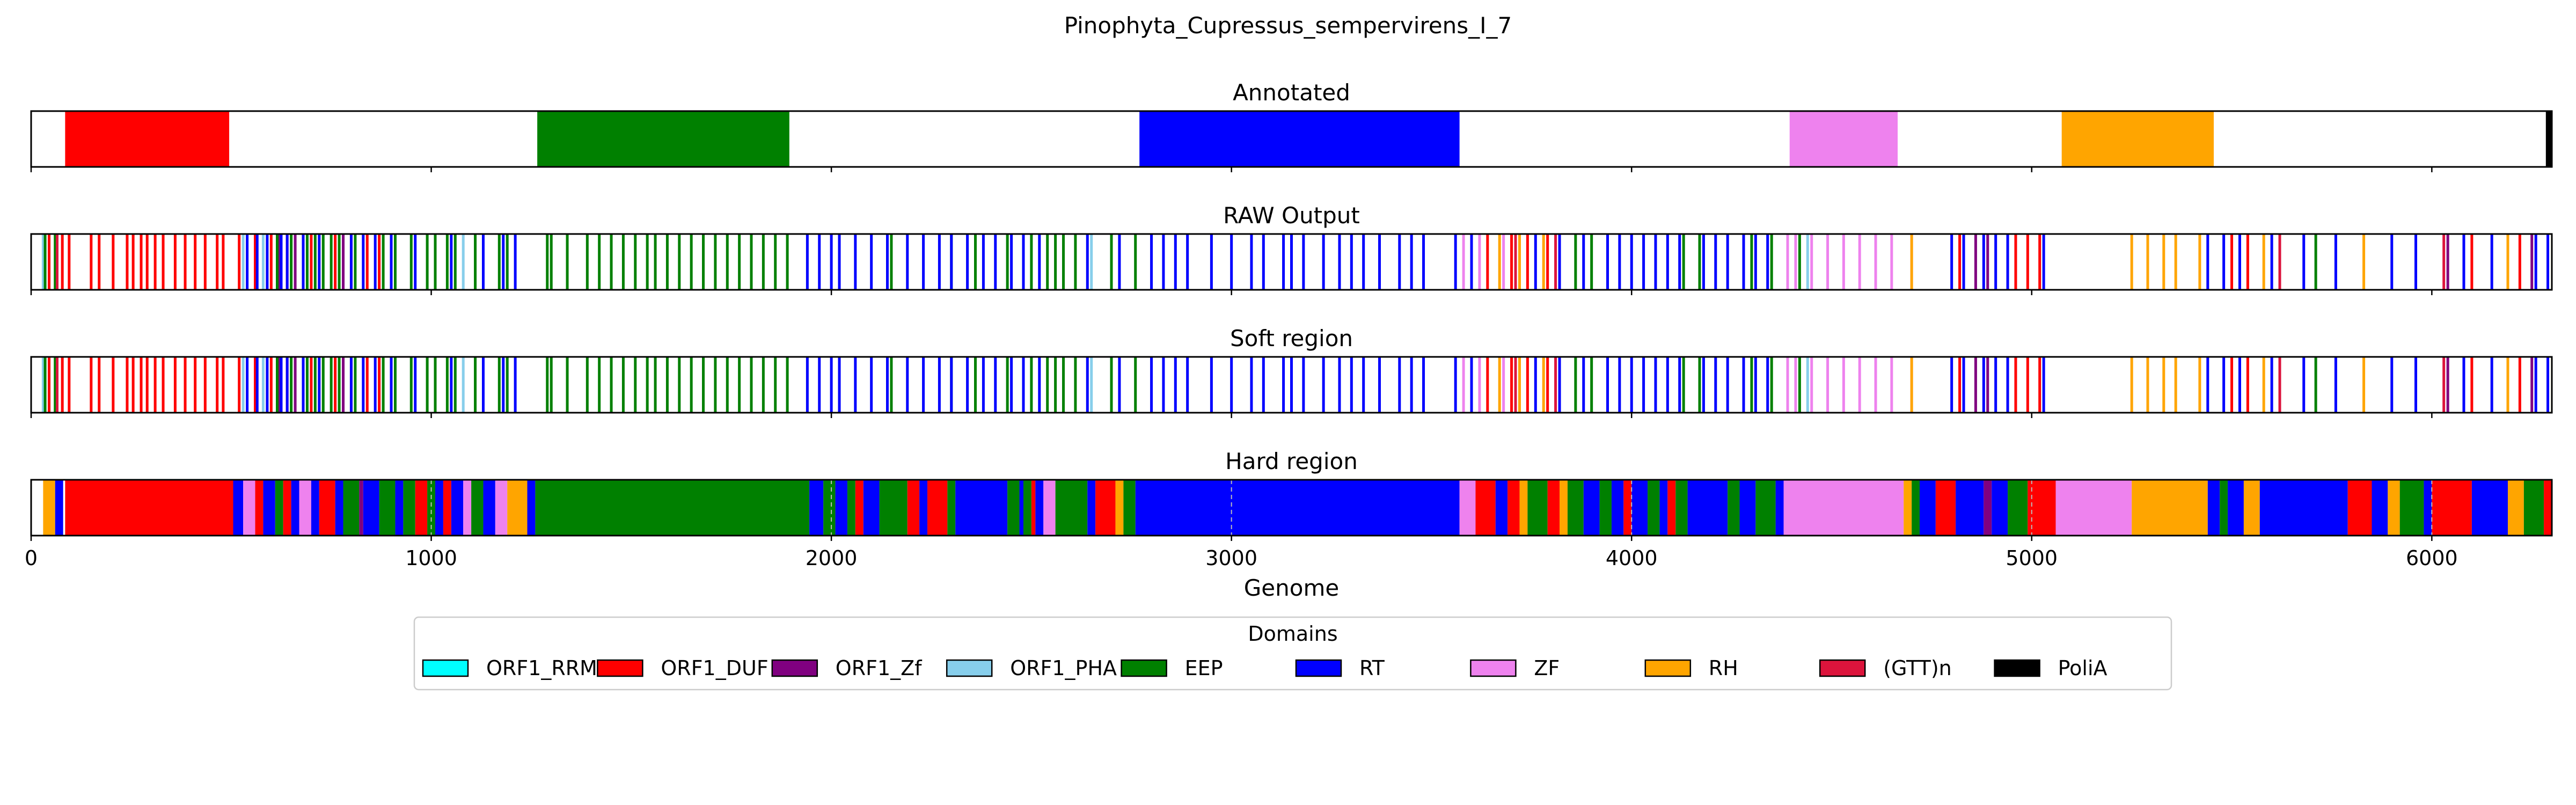 The image size is (2576, 805). I want to click on track-frame, so click(1291, 139).